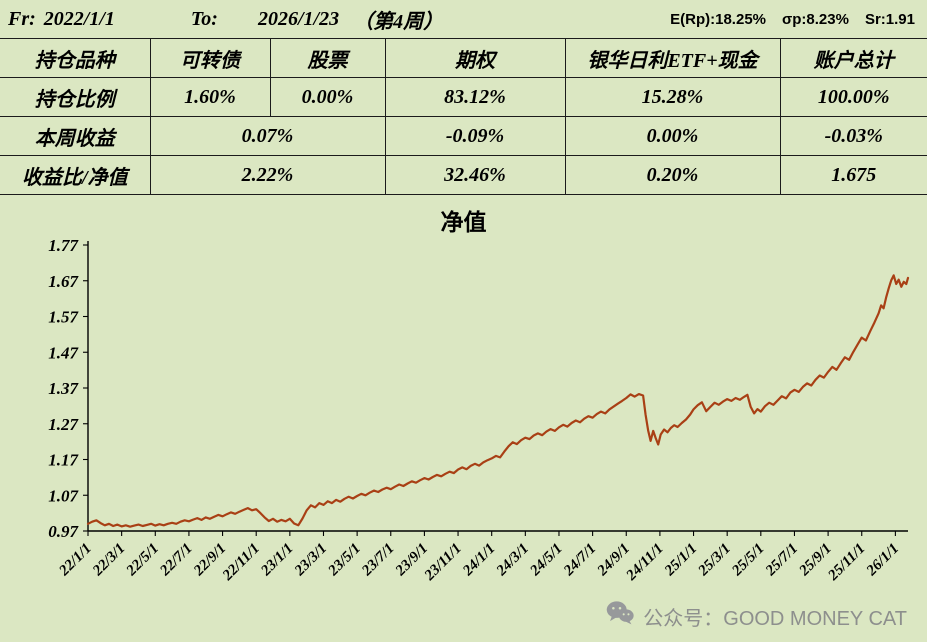 The width and height of the screenshot is (927, 642). I want to click on row-label-holding-ratio: 持仓比例, so click(75, 97).